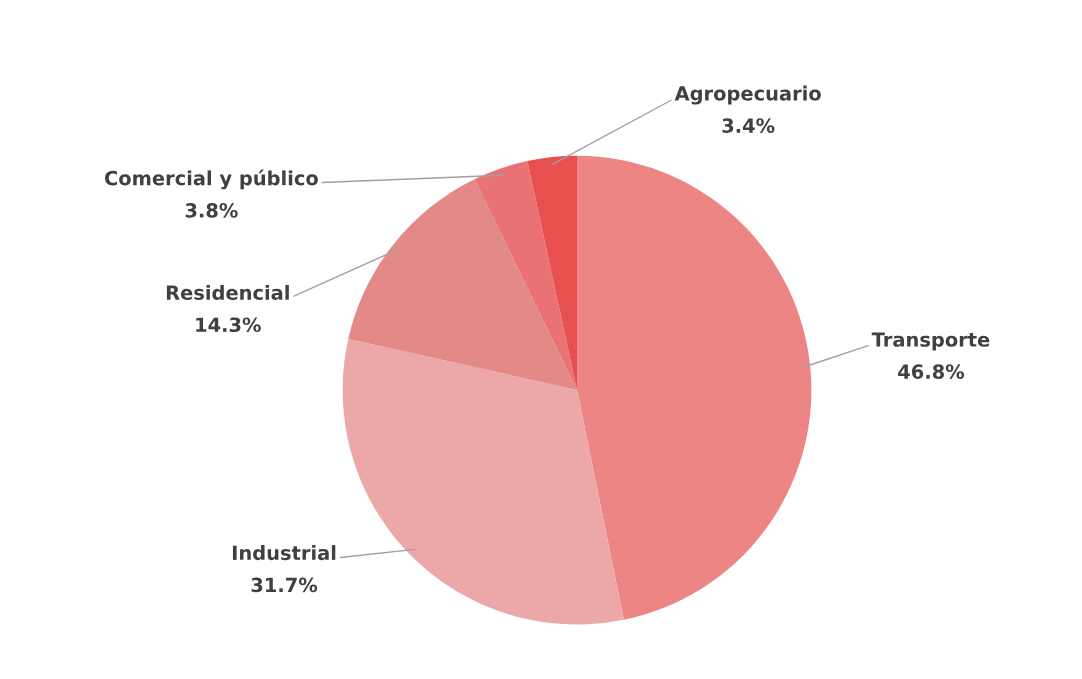 Image resolution: width=1082 pixels, height=679 pixels. What do you see at coordinates (284, 553) in the screenshot?
I see `slice-label: Industrial` at bounding box center [284, 553].